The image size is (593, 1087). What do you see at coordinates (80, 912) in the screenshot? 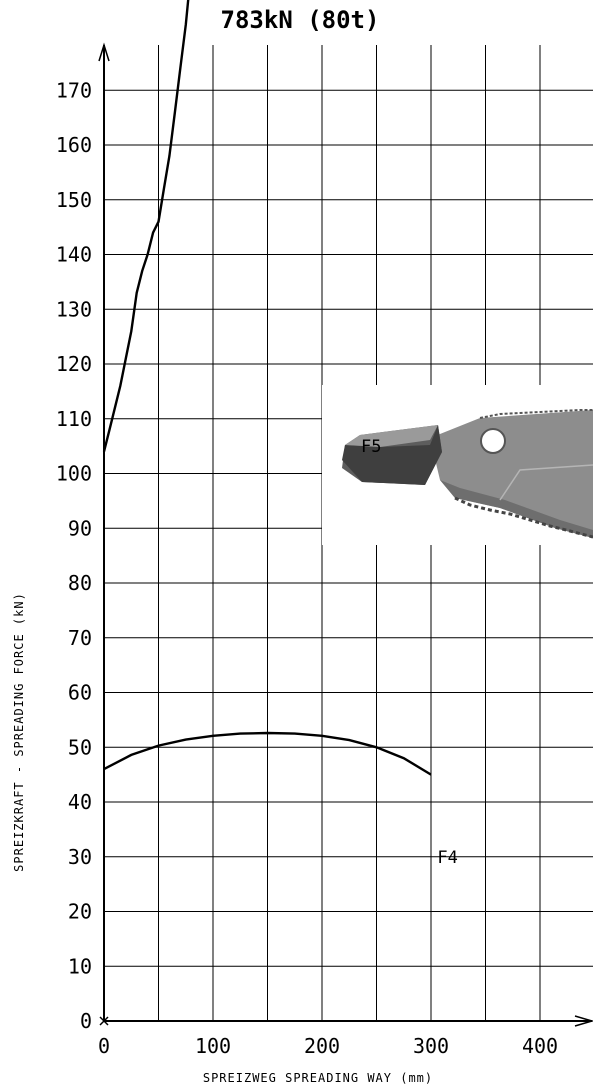
I see `y-tick-20: 20` at bounding box center [80, 912].